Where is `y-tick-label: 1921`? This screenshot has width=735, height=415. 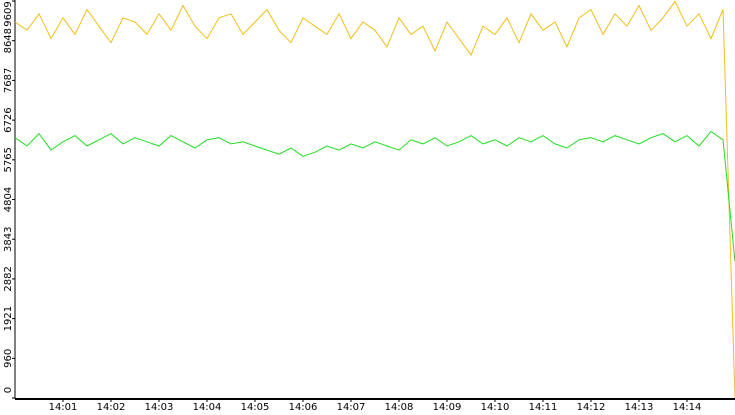 y-tick-label: 1921 is located at coordinates (8, 318).